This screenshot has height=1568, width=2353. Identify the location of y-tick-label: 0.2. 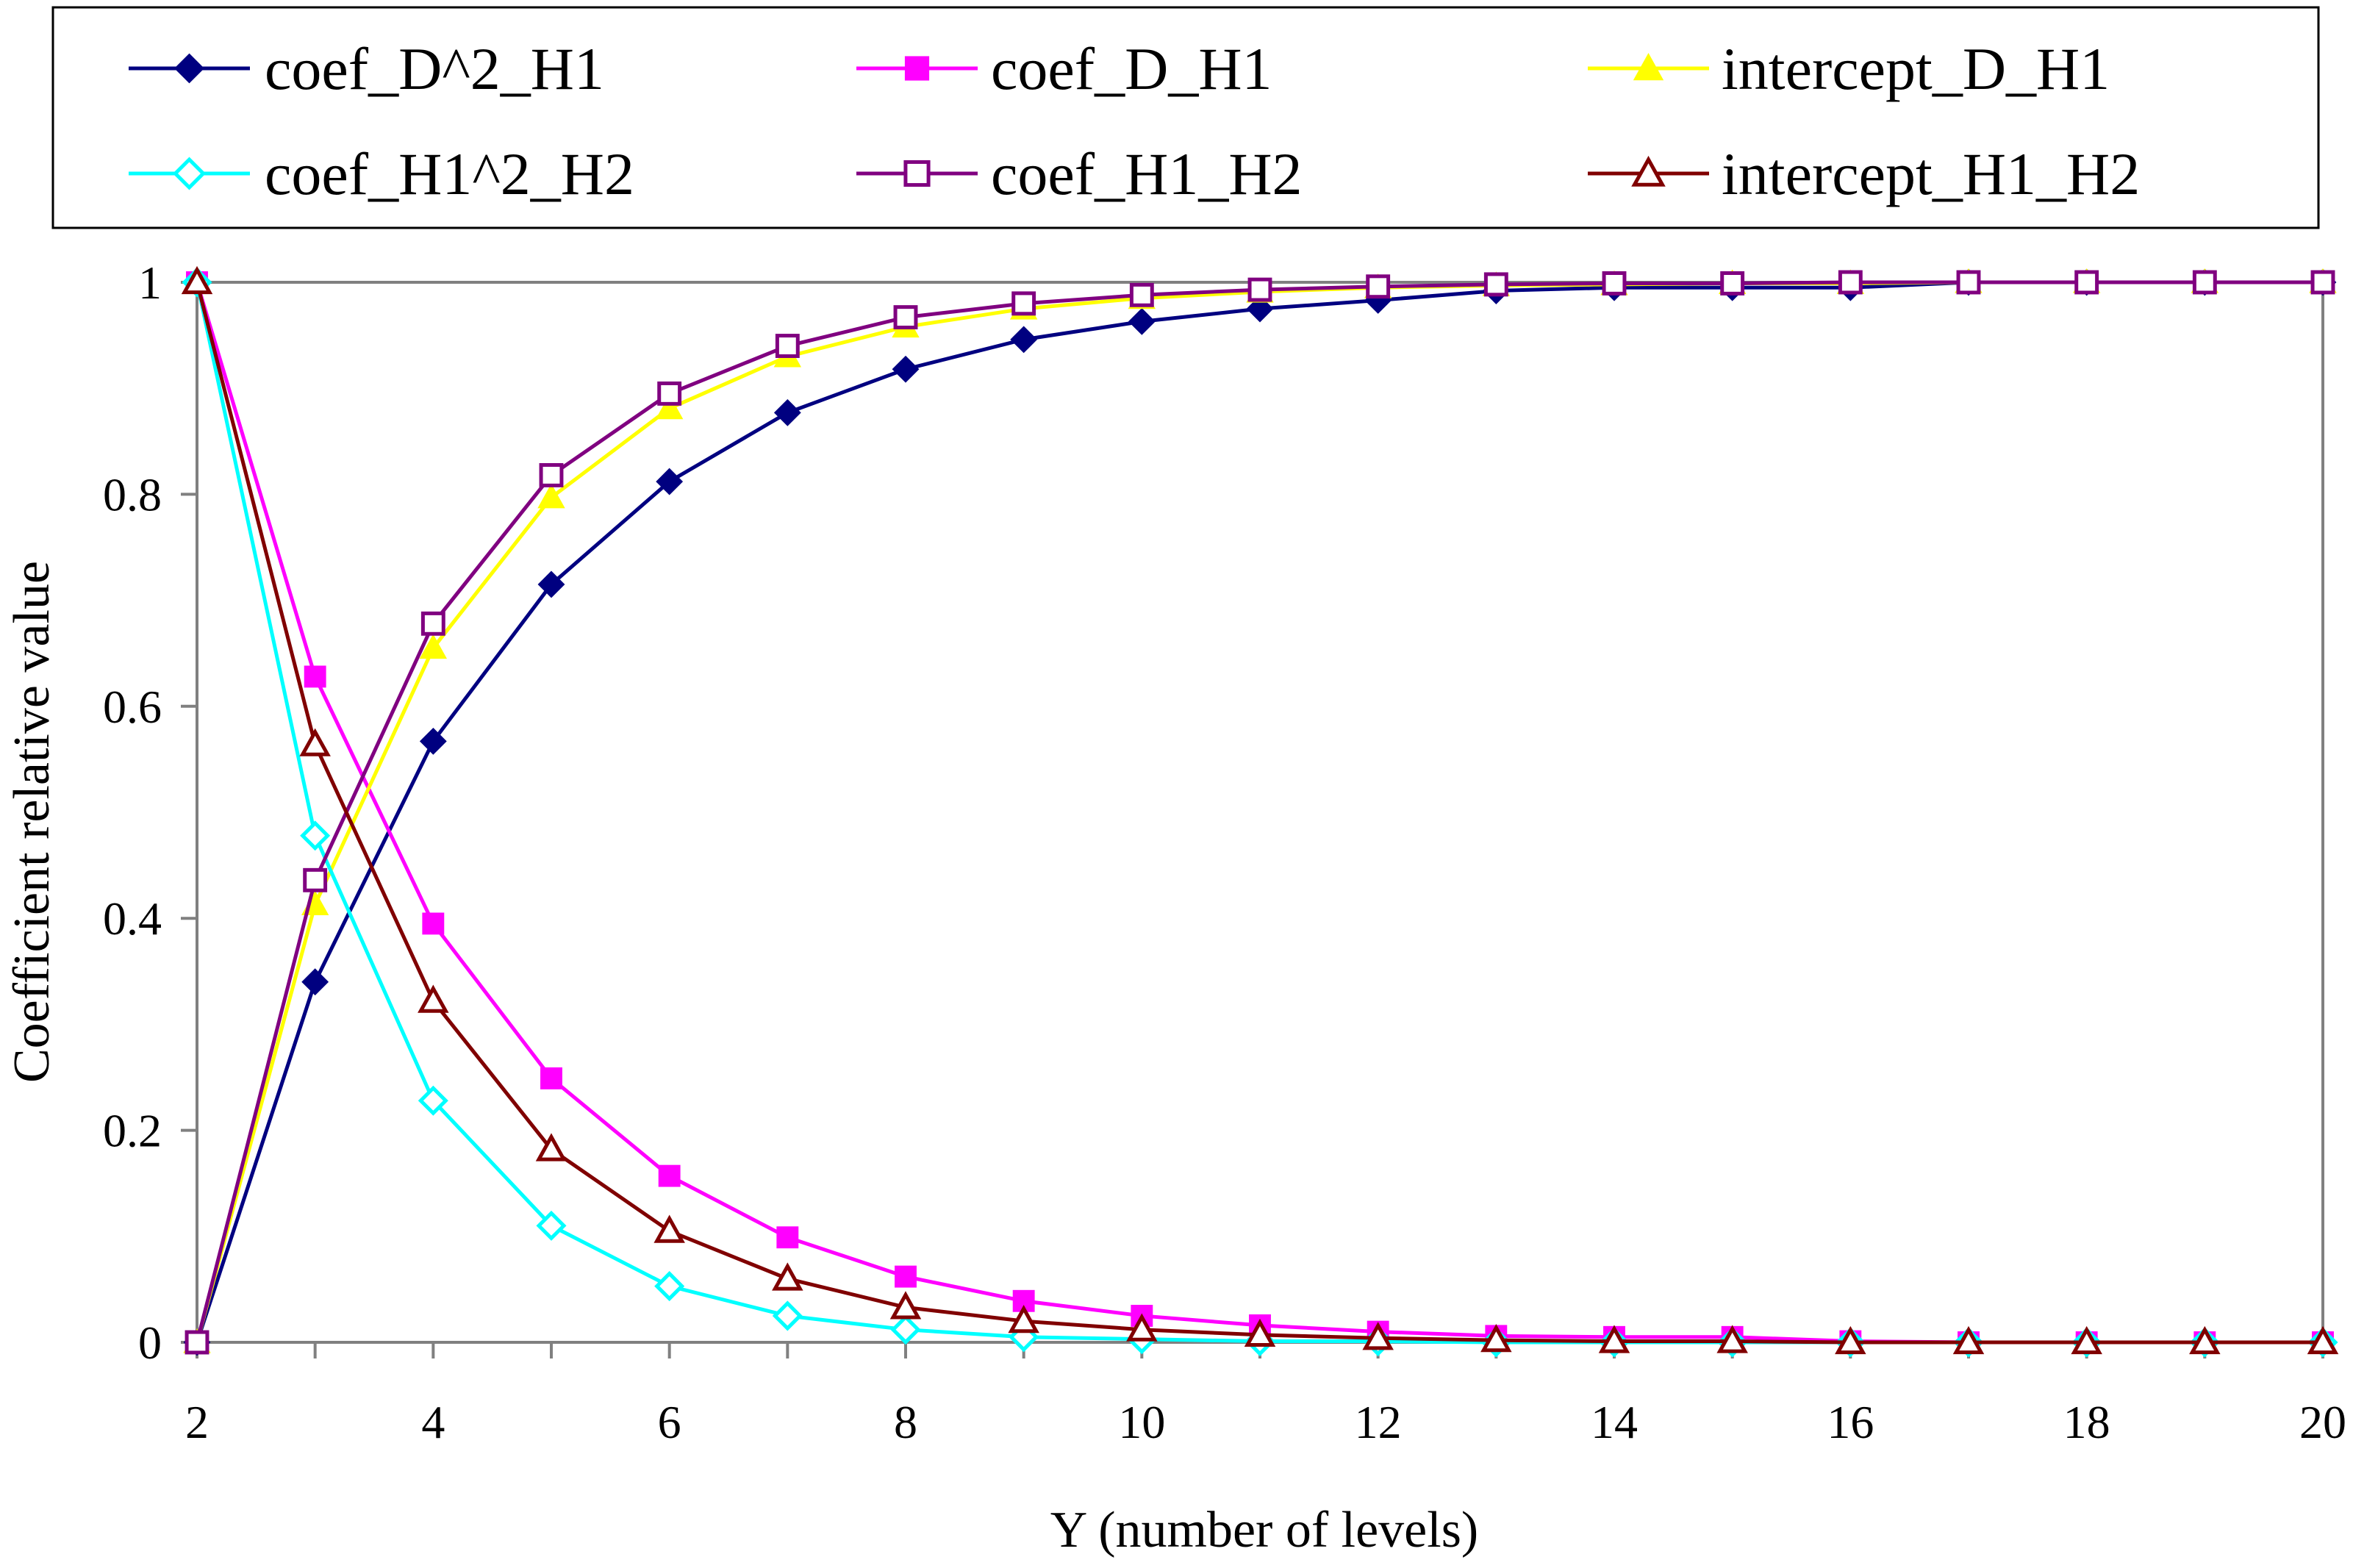
(132, 1131).